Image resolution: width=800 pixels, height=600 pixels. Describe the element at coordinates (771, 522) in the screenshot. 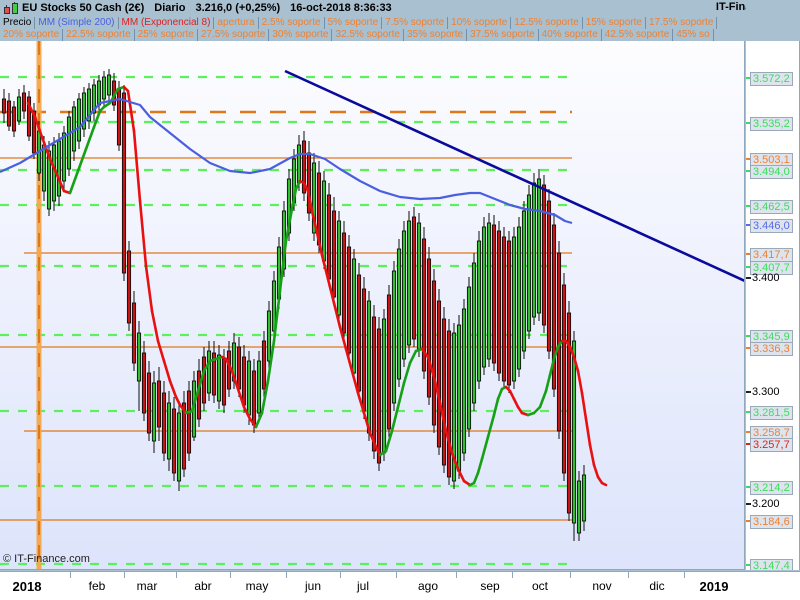

I see `price-axis-label: 3.184,6` at that location.